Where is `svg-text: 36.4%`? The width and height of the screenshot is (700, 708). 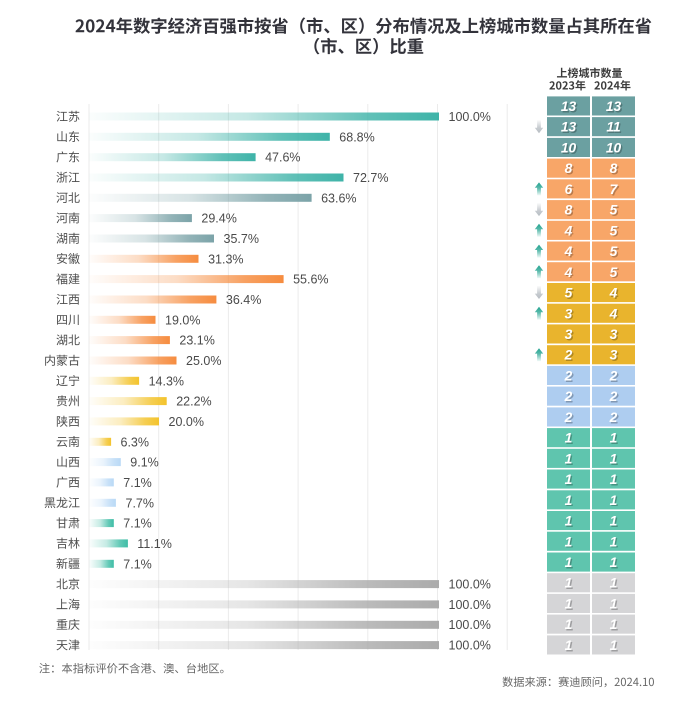
svg-text: 36.4% is located at coordinates (243, 300).